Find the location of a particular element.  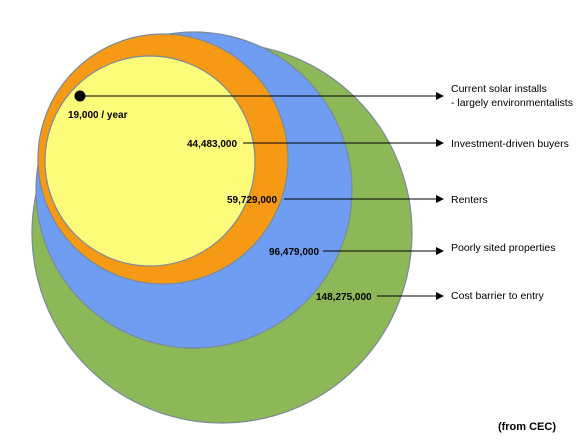

value-renters: 59,729,000 is located at coordinates (252, 200).